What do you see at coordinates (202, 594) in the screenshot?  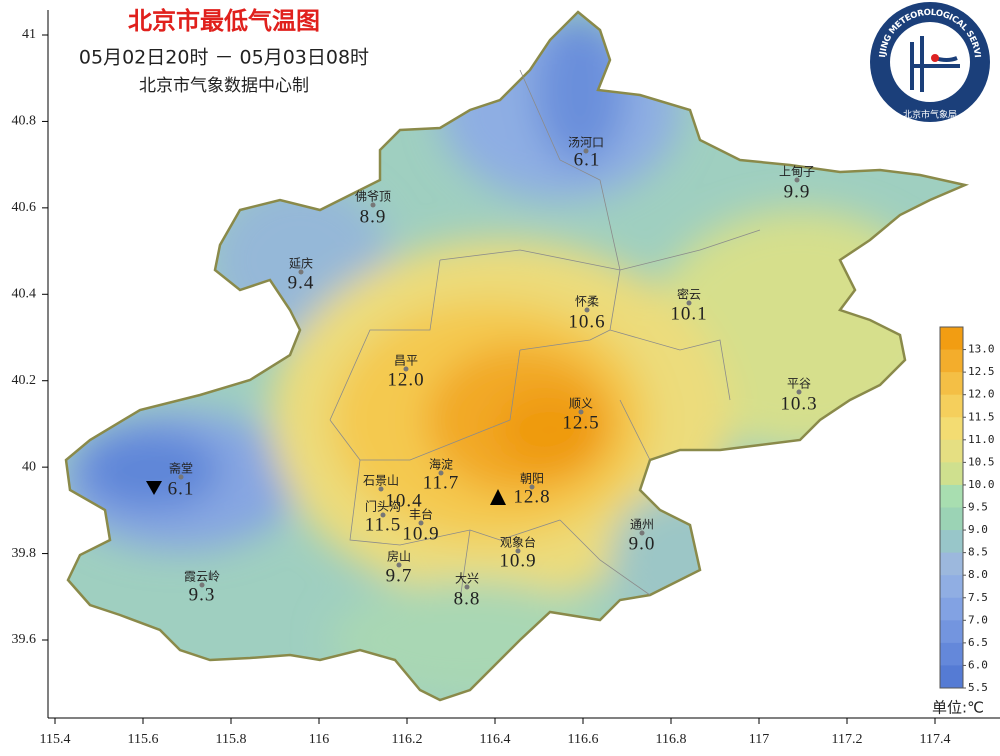 I see `station-value: 9.3` at bounding box center [202, 594].